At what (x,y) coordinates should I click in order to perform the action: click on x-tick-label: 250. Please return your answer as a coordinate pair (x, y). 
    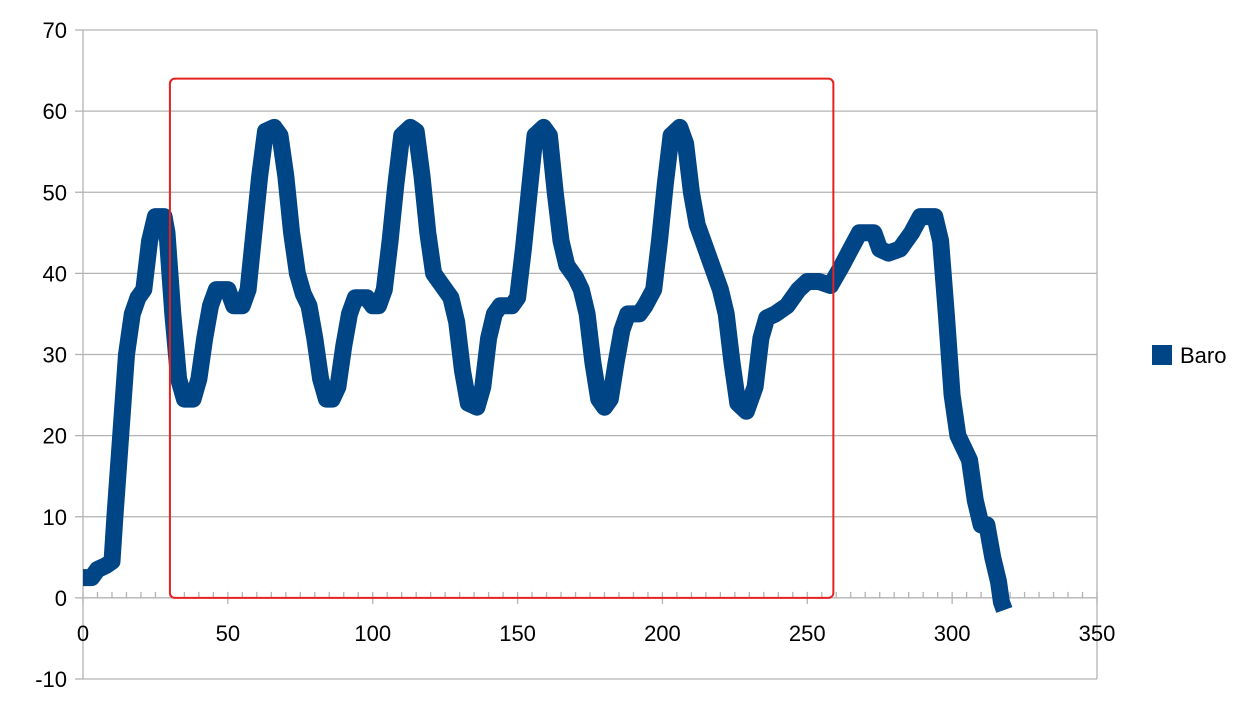
    Looking at the image, I should click on (807, 633).